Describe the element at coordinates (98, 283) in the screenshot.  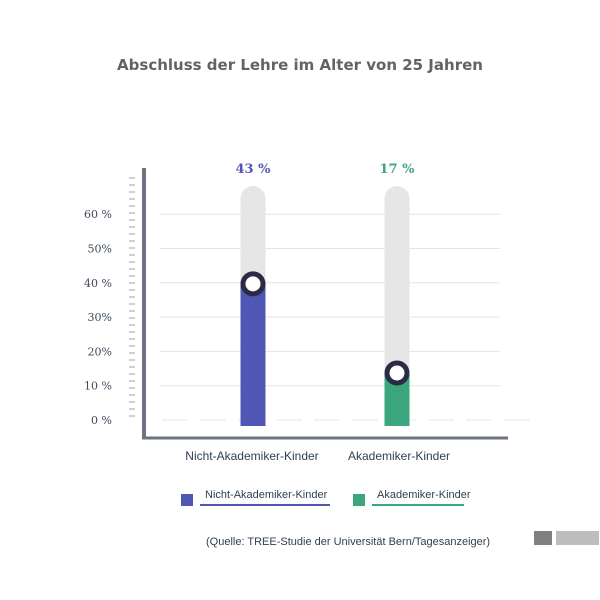
I see `y-tick-label: 40 %` at that location.